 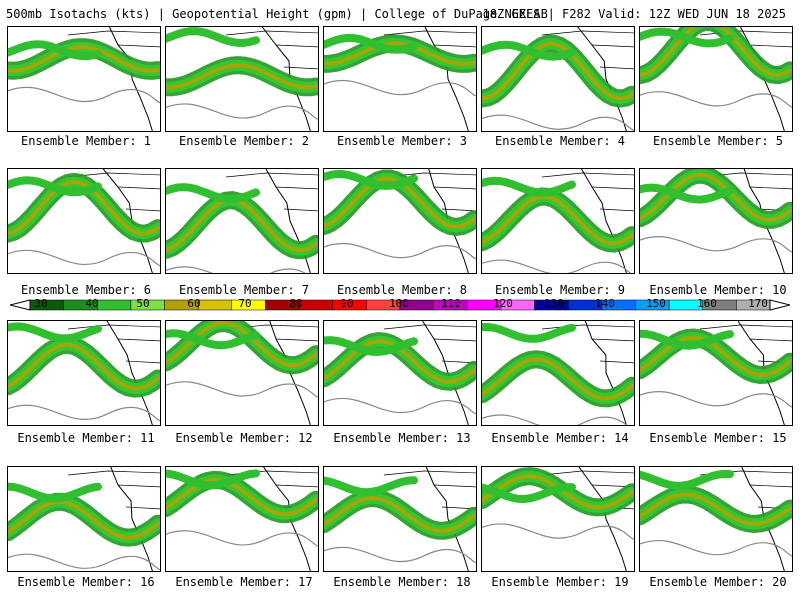 I want to click on panel-caption: Ensemble Member: 13, so click(x=402, y=438).